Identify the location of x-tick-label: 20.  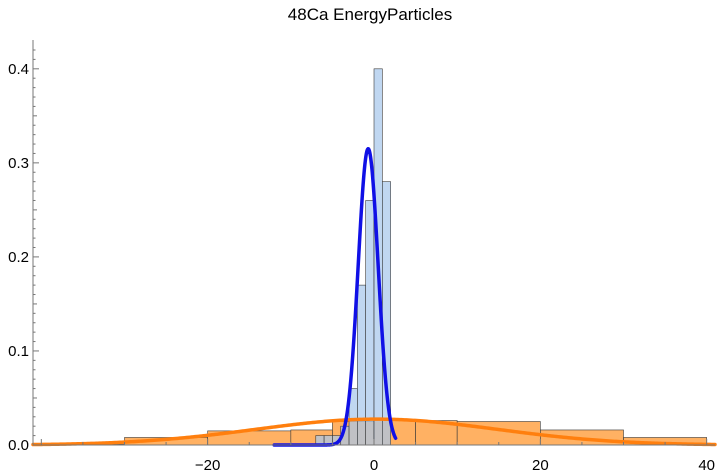
(540, 465).